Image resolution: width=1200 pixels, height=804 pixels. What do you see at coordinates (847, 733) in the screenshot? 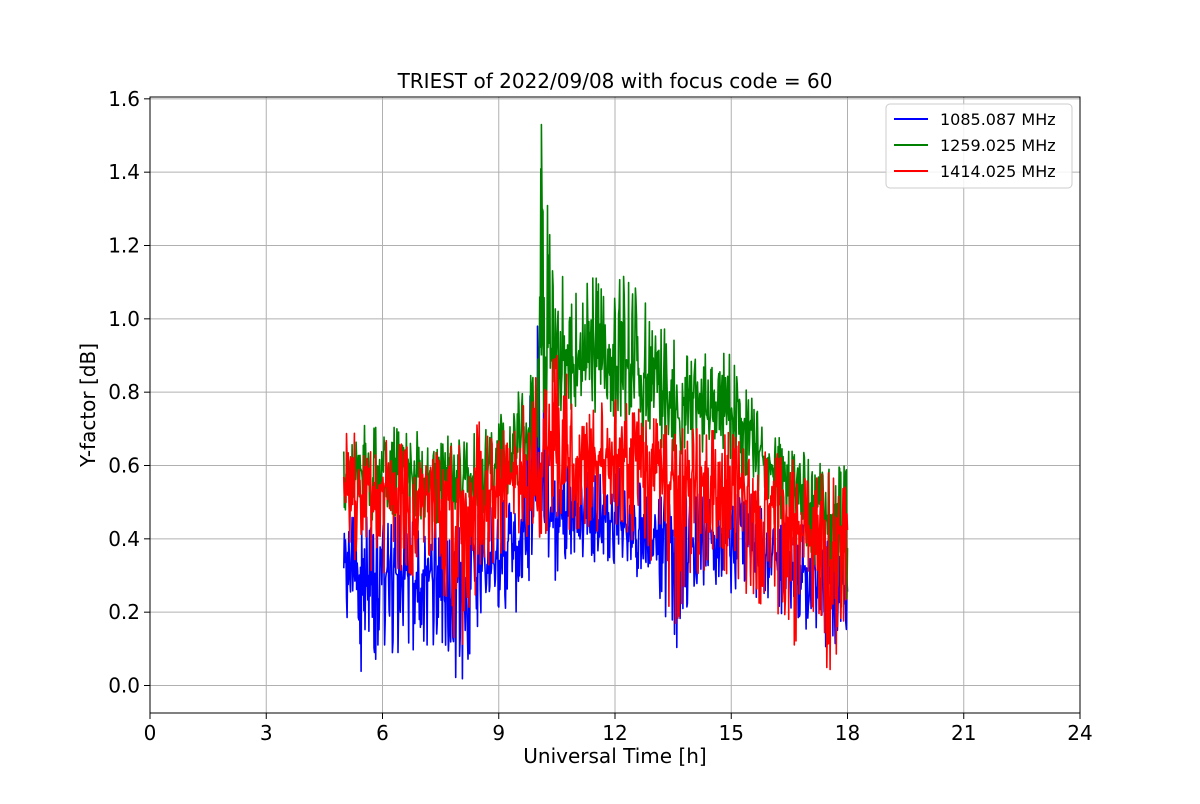
I see `x-tick-label: 18` at bounding box center [847, 733].